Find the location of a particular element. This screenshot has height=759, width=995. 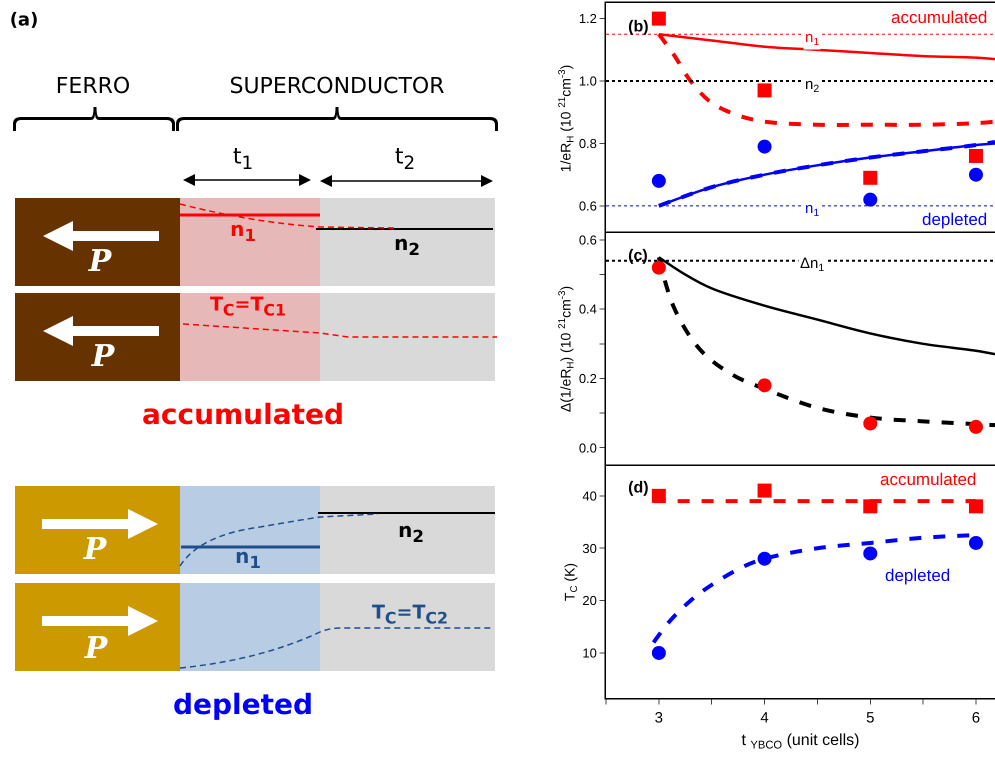

y-tick-label: 10 is located at coordinates (589, 653).